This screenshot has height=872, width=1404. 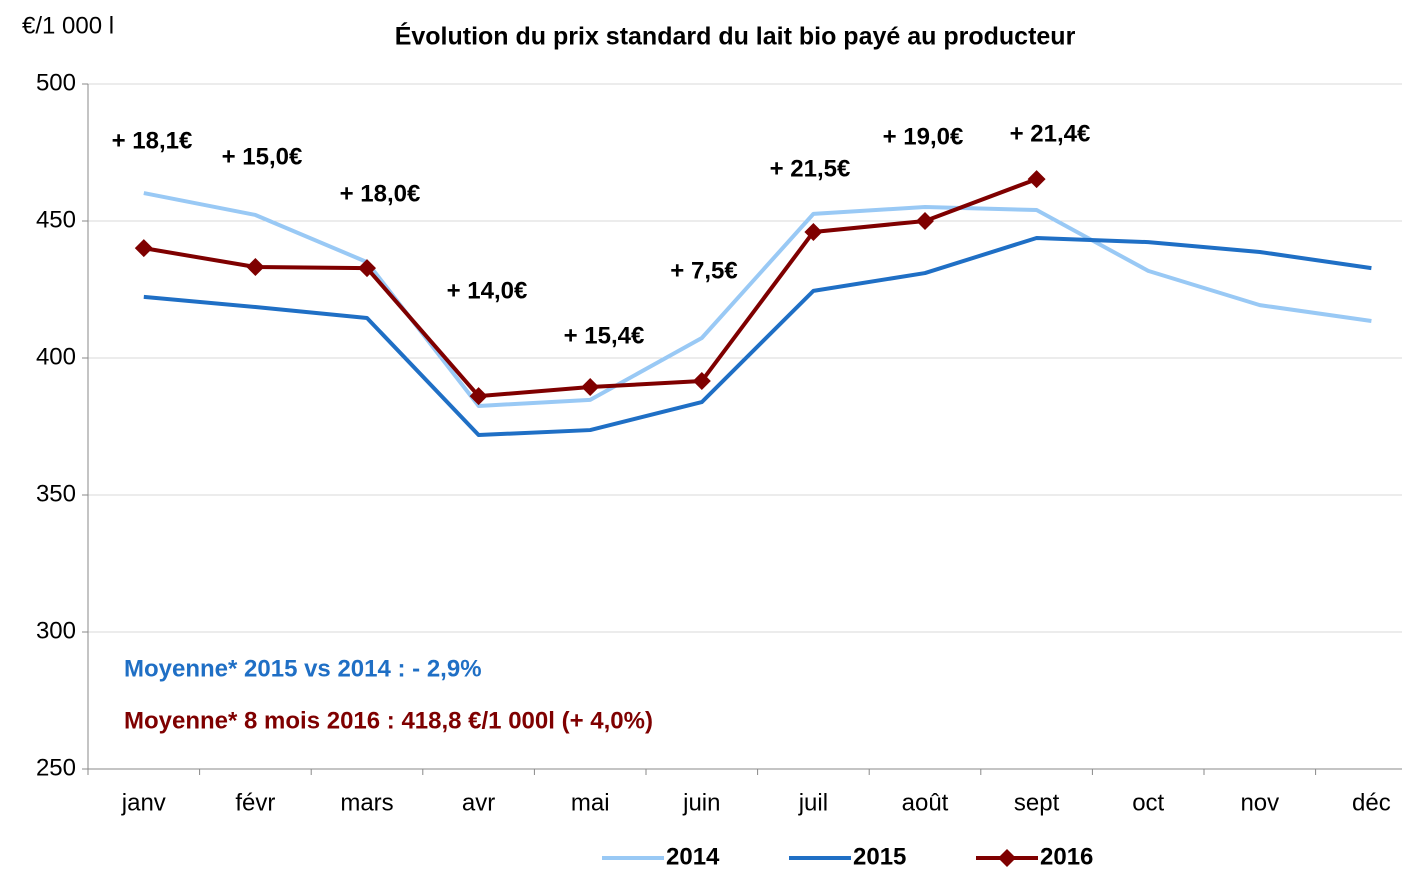 I want to click on x-tick-label: nov, so click(x=1259, y=802).